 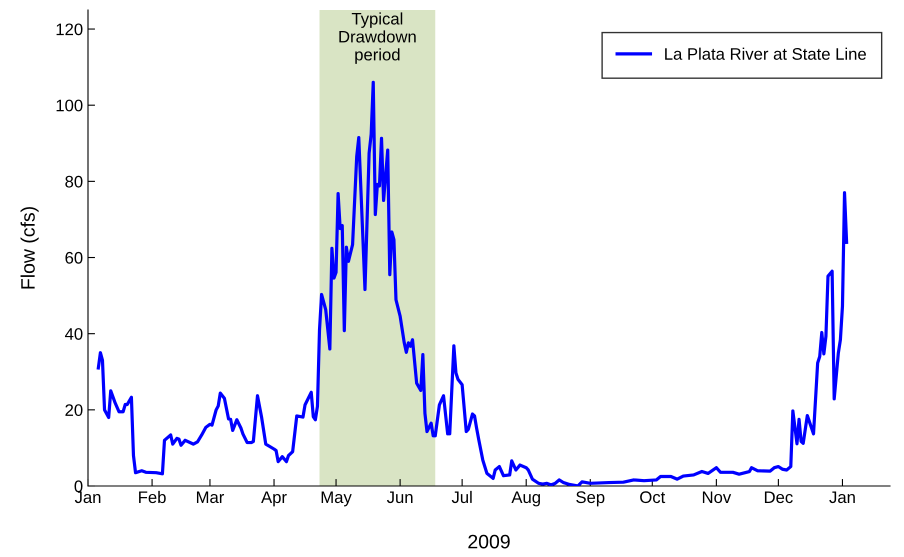 What do you see at coordinates (69, 29) in the screenshot?
I see `y-tick-label: 120` at bounding box center [69, 29].